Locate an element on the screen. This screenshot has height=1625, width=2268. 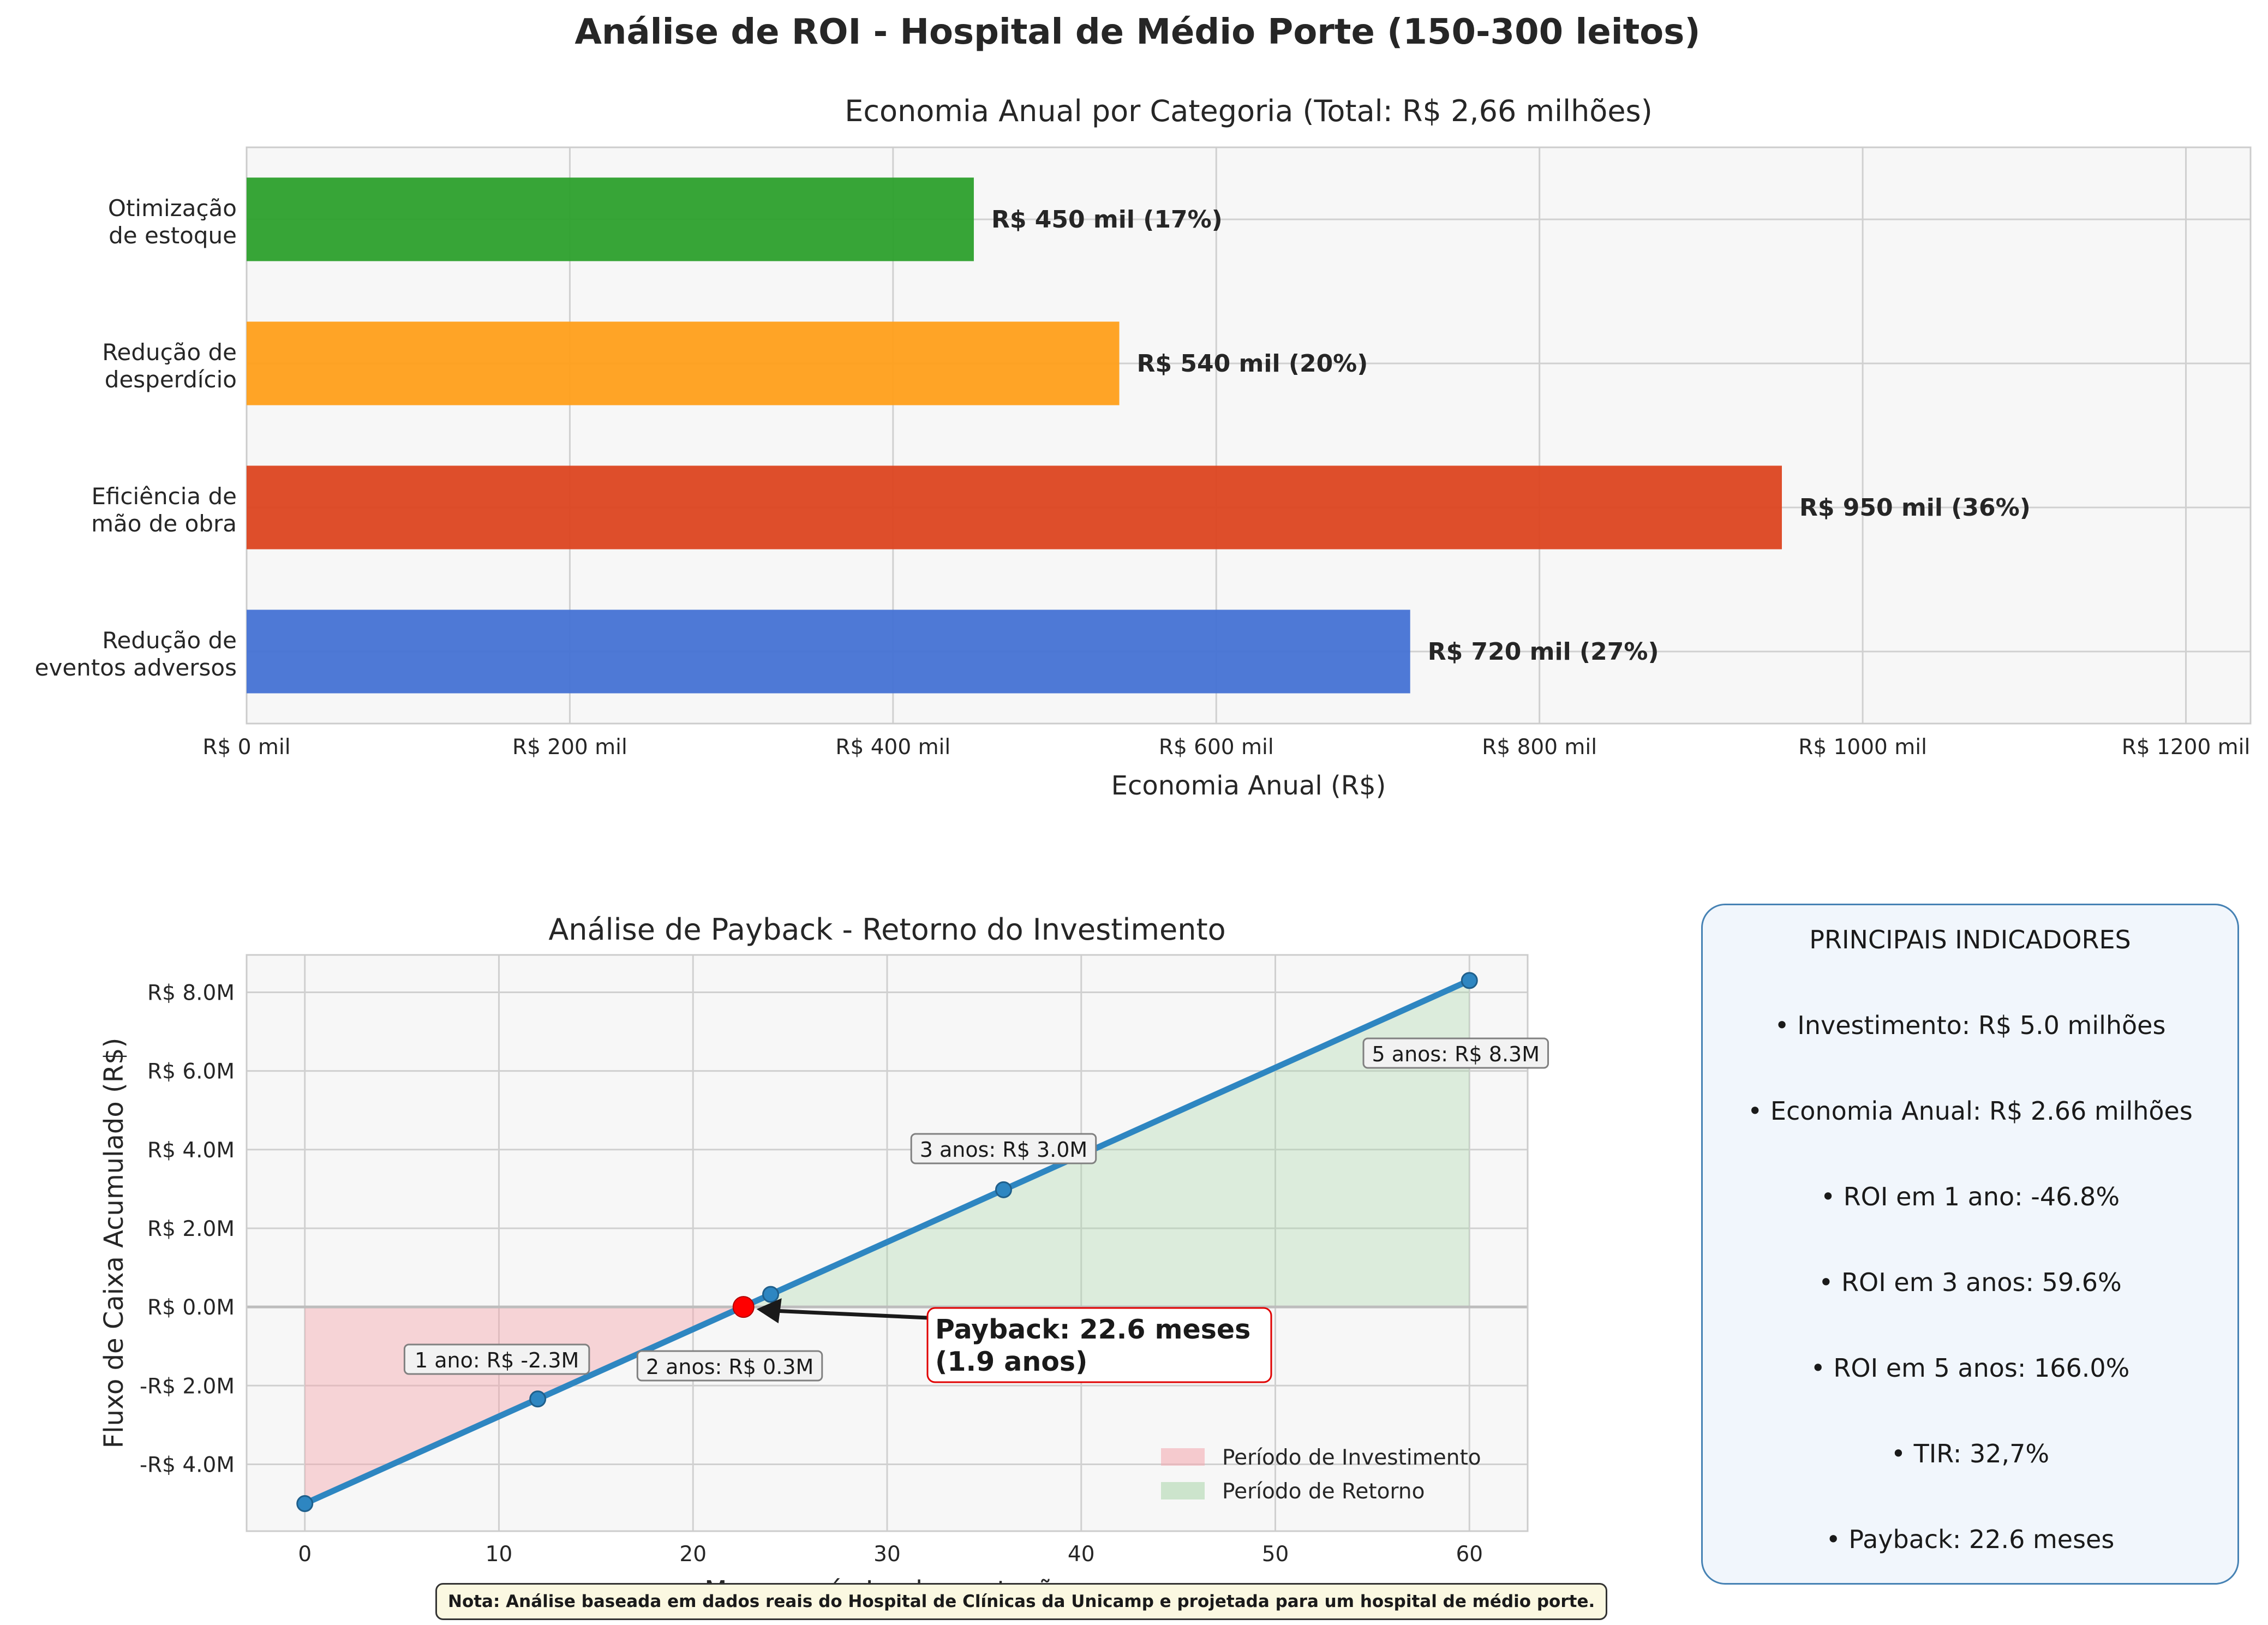
bar-category-label: Otimização de estoque is located at coordinates (172, 222).